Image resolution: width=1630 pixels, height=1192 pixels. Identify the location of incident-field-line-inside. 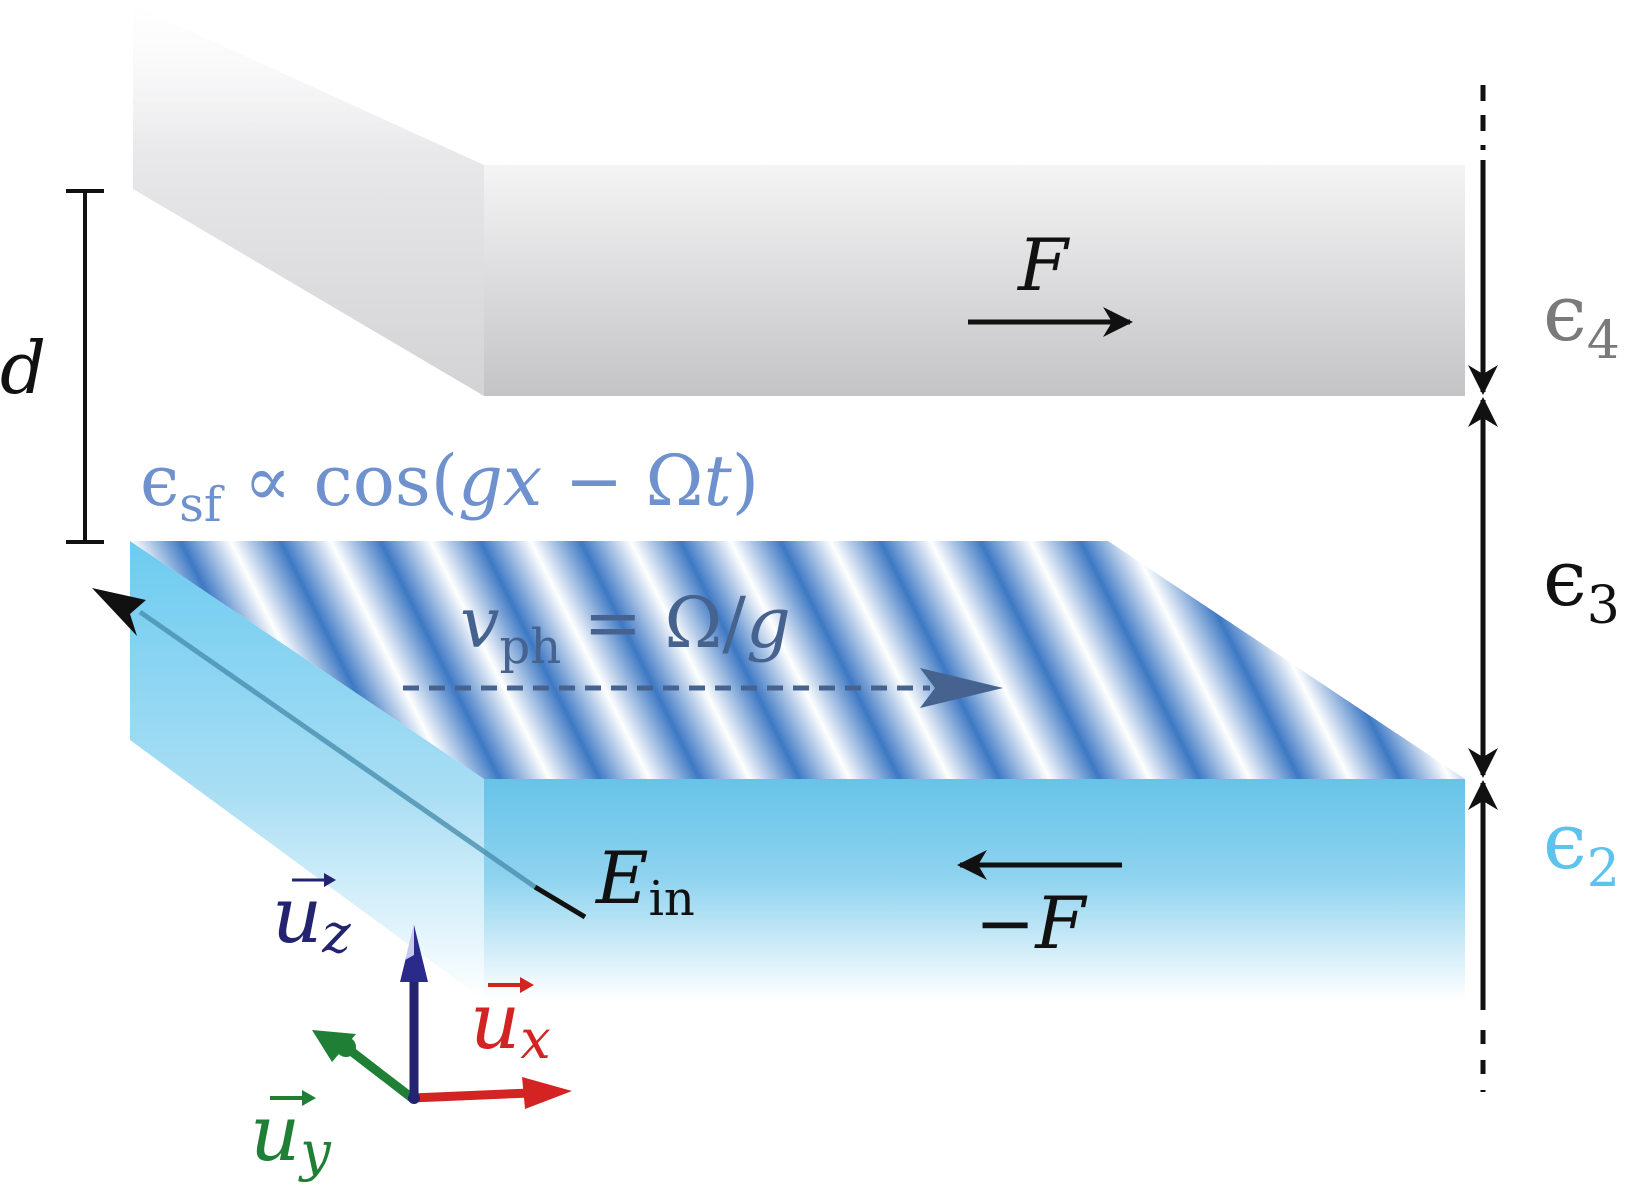
(337, 749).